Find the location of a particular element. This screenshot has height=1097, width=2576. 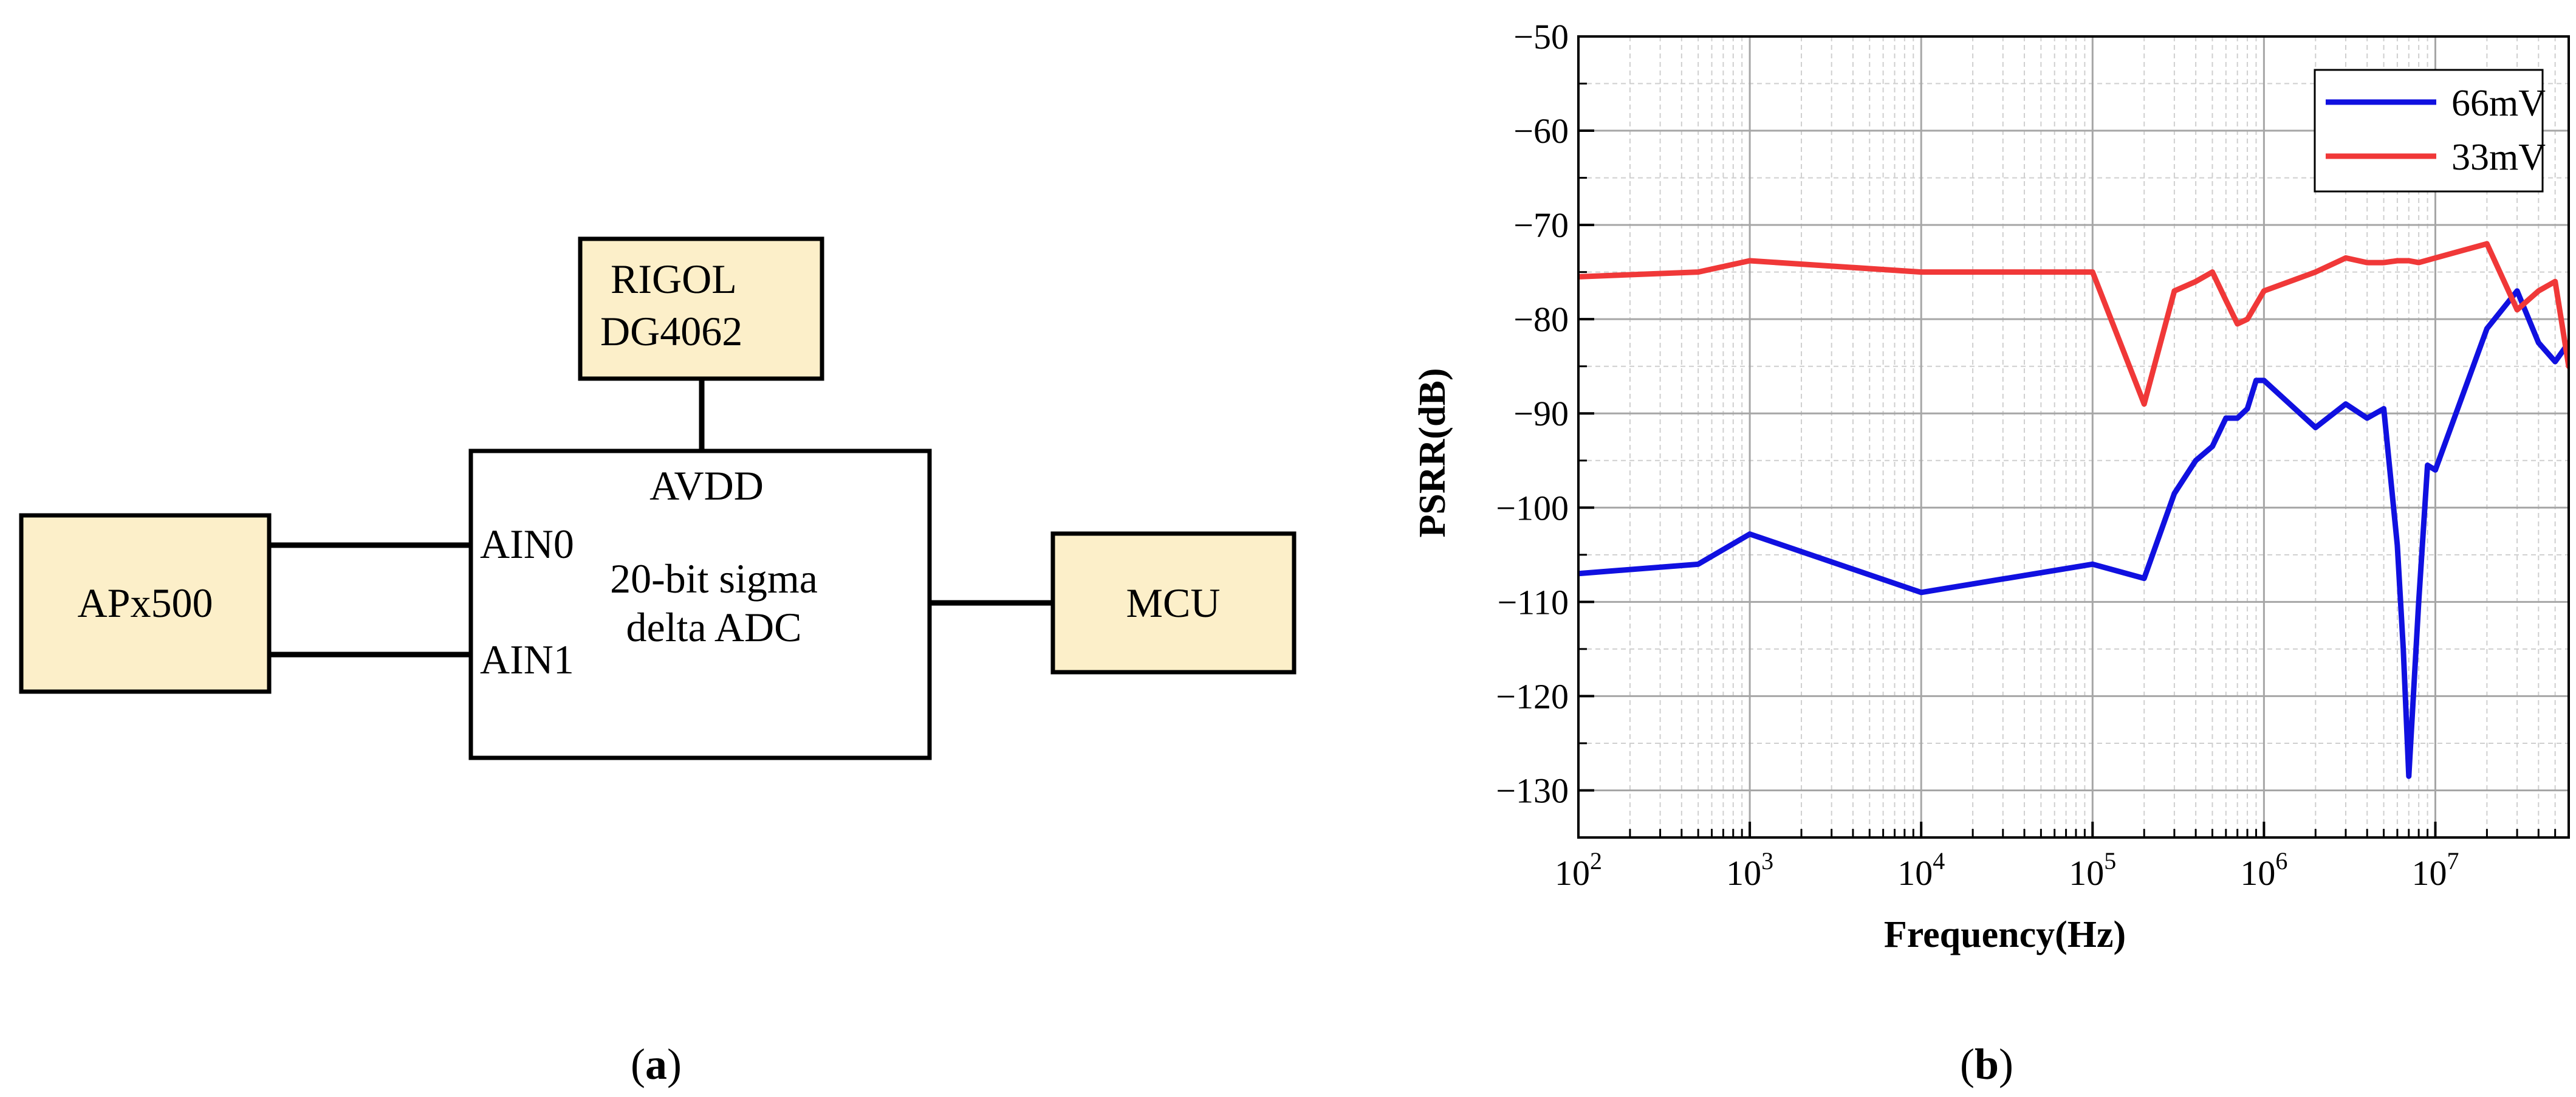

adc-supply-label: AVDD is located at coordinates (706, 486).